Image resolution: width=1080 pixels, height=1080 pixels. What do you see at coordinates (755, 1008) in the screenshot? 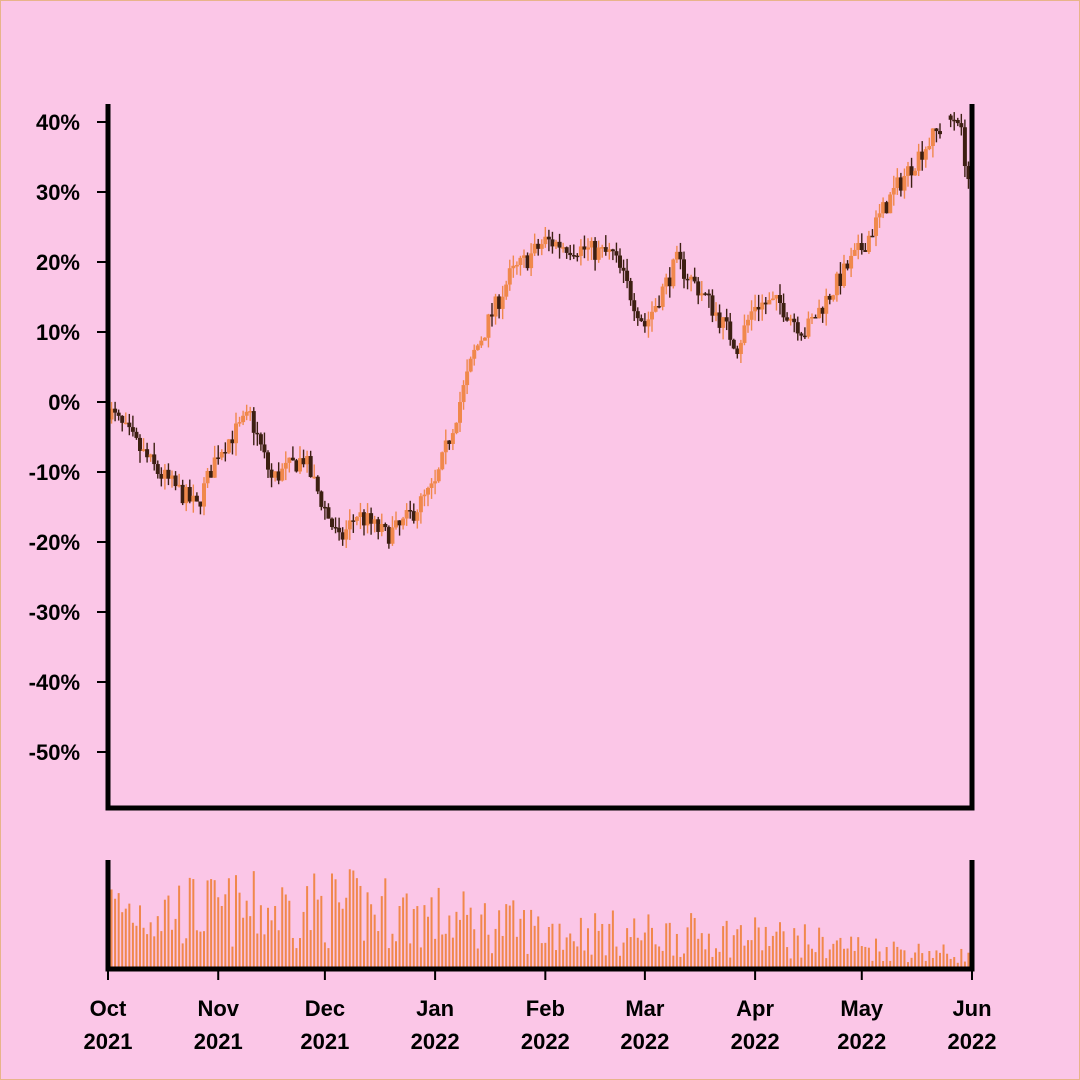
I see `x-tick-label-month: Apr` at bounding box center [755, 1008].